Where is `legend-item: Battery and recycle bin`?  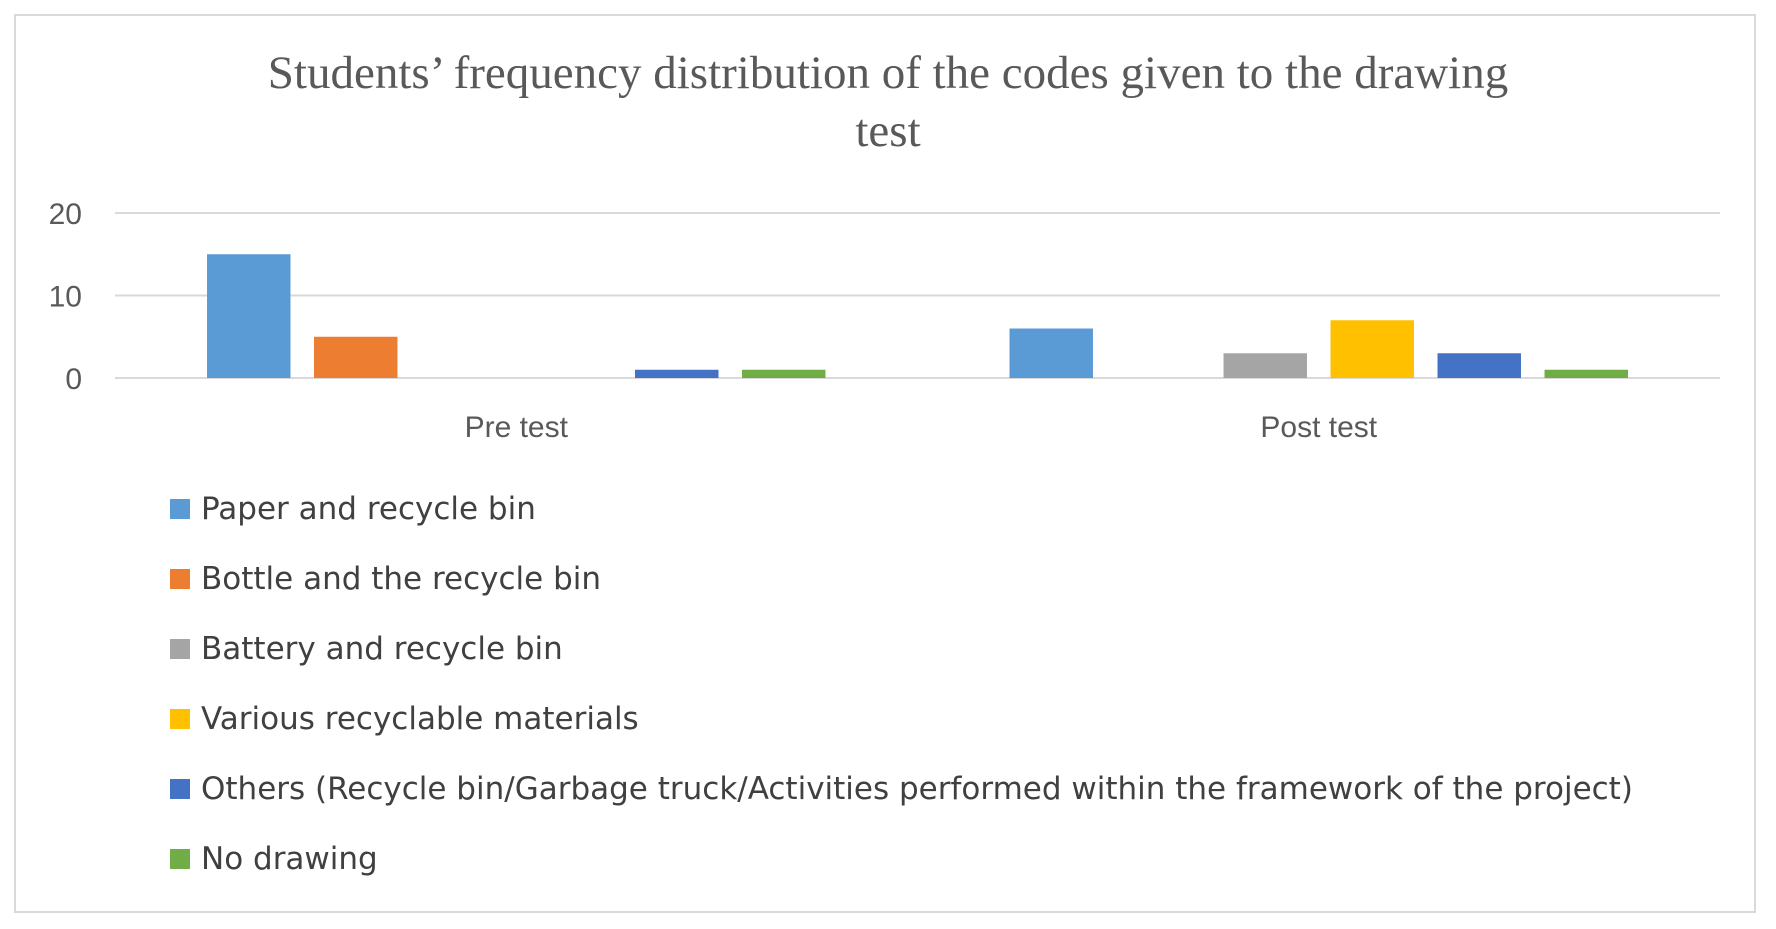 legend-item: Battery and recycle bin is located at coordinates (901, 649).